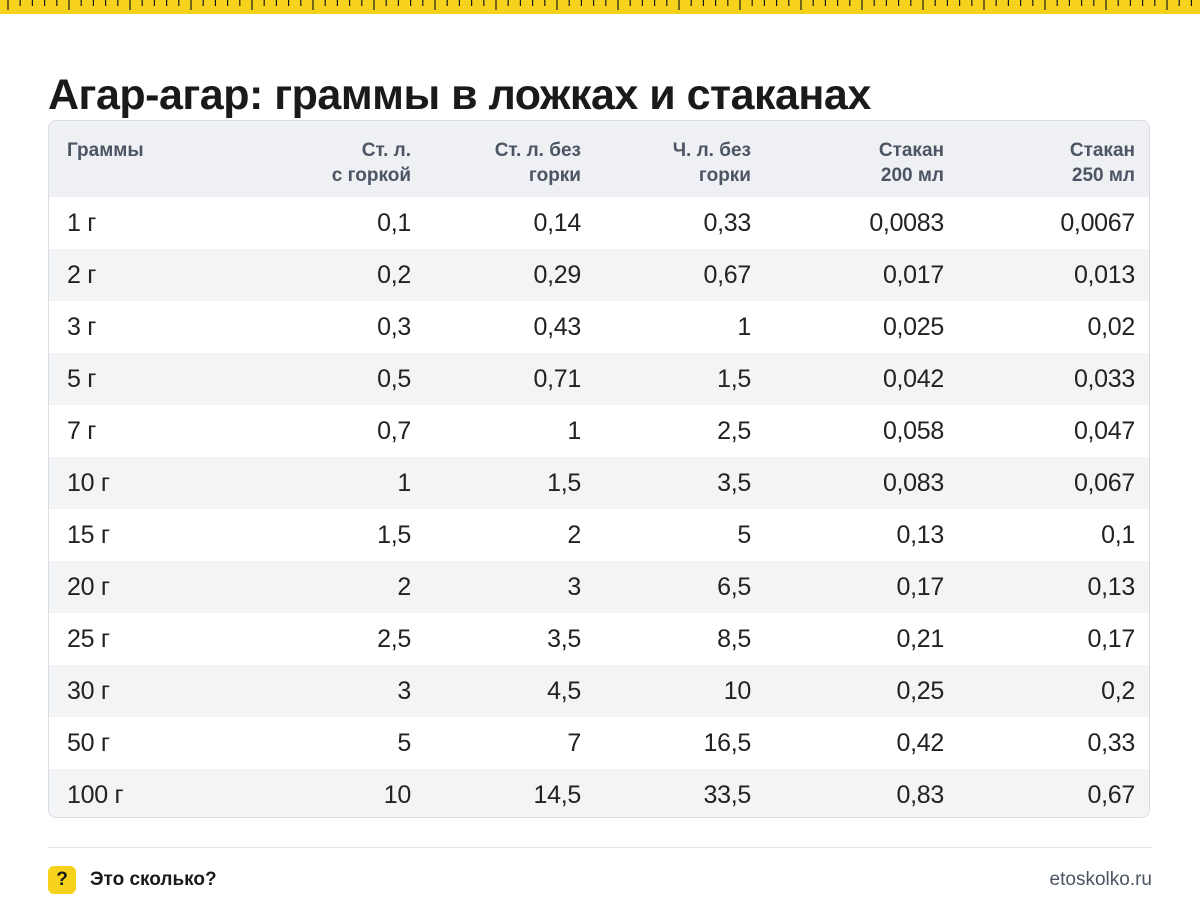  Describe the element at coordinates (82, 430) in the screenshot. I see `grams-cell: 7 г` at that location.